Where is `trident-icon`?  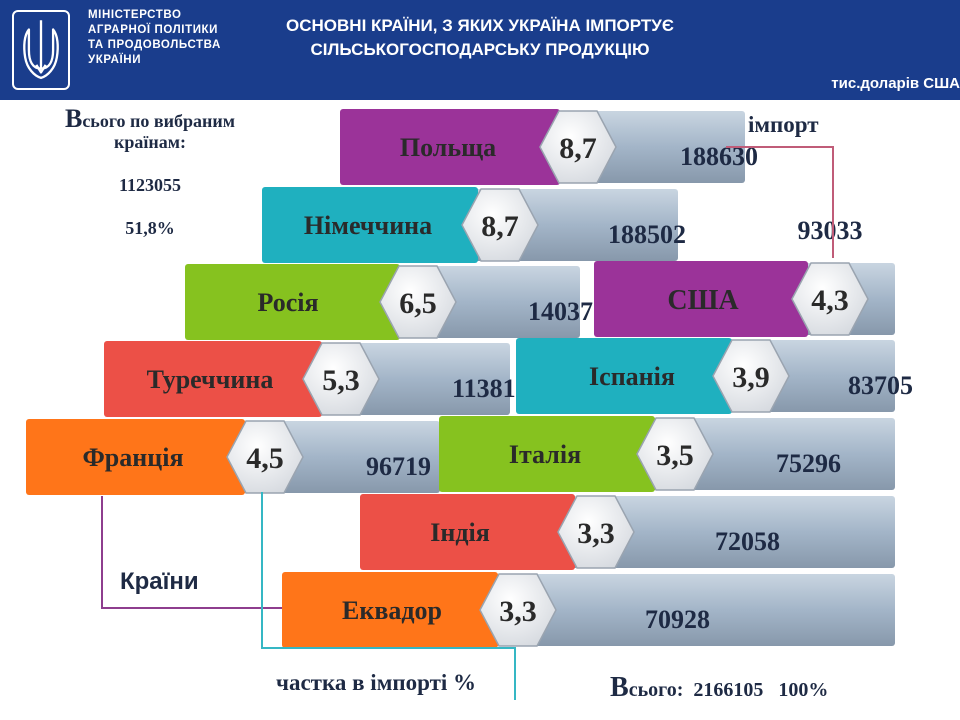 trident-icon is located at coordinates (41, 50).